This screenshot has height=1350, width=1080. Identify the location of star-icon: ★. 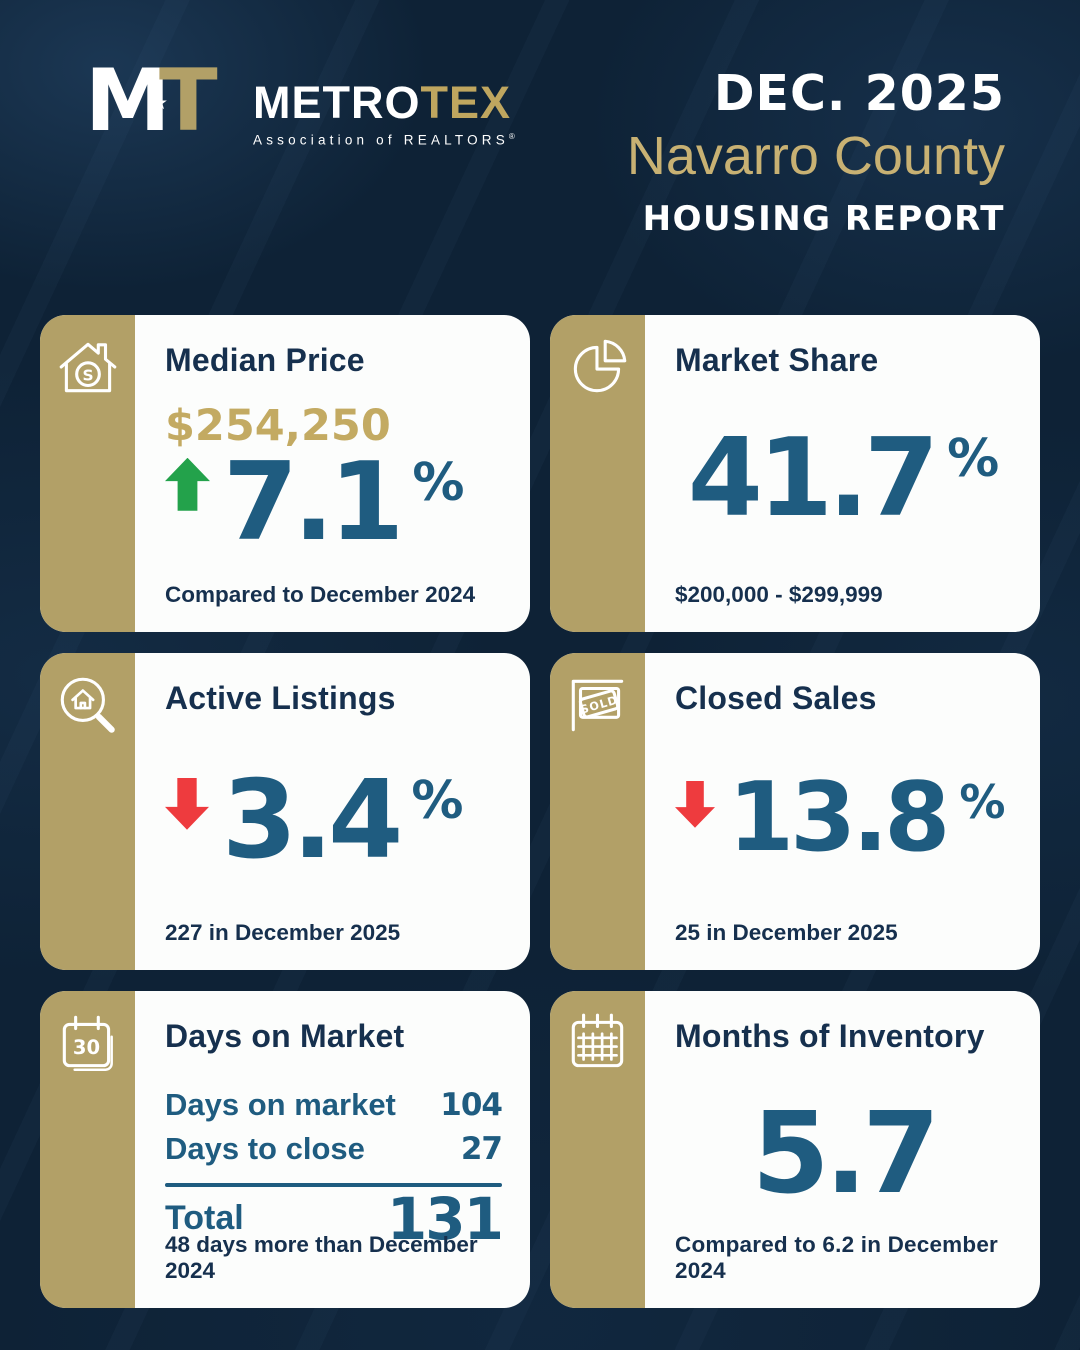
(160, 103).